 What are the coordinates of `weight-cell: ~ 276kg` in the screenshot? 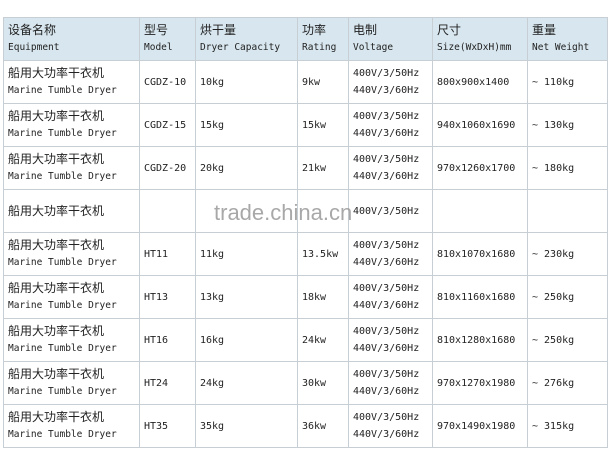 It's located at (567, 383).